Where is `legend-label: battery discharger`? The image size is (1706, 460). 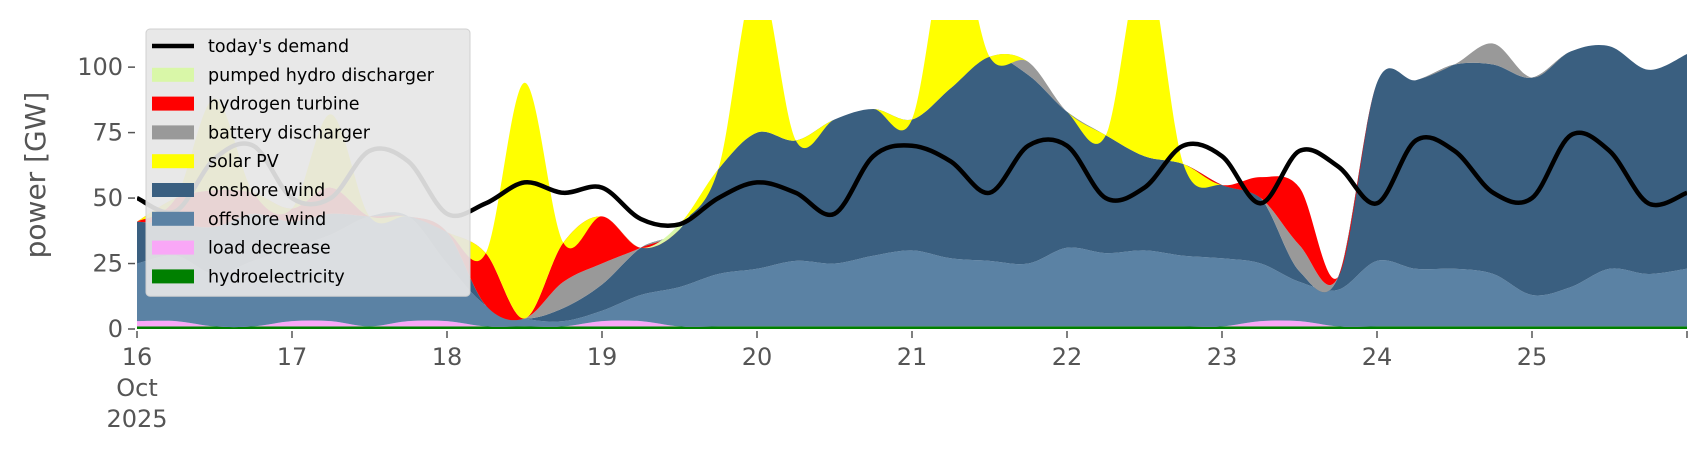
legend-label: battery discharger is located at coordinates (289, 133).